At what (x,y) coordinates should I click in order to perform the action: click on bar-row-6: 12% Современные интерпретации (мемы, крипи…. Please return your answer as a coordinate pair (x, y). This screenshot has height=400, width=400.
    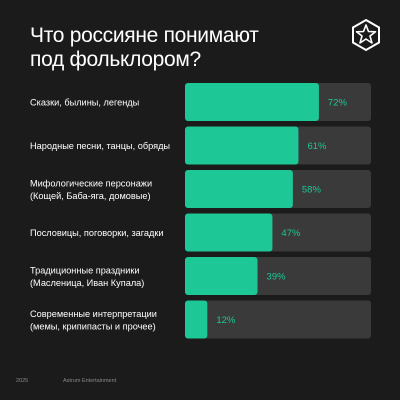
    Looking at the image, I should click on (200, 319).